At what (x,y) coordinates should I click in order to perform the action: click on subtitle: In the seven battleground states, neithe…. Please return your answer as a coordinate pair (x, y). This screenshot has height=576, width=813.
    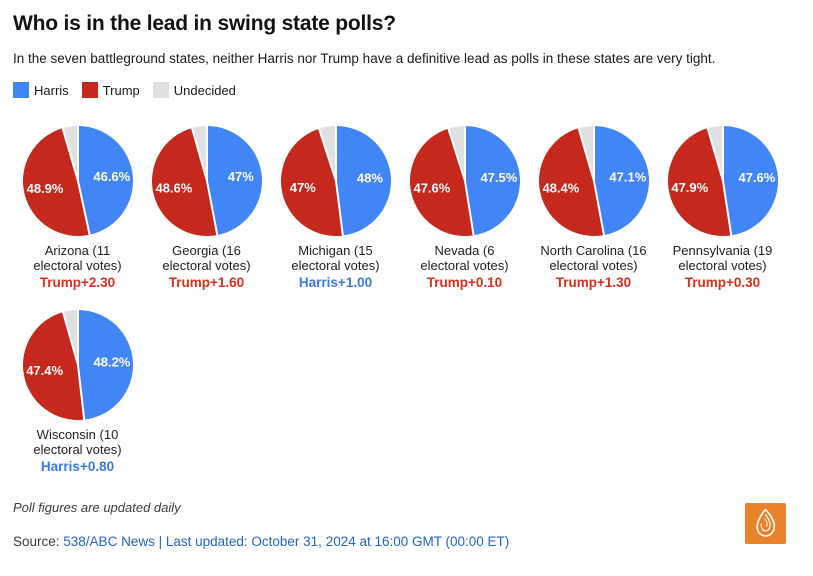
    Looking at the image, I should click on (364, 59).